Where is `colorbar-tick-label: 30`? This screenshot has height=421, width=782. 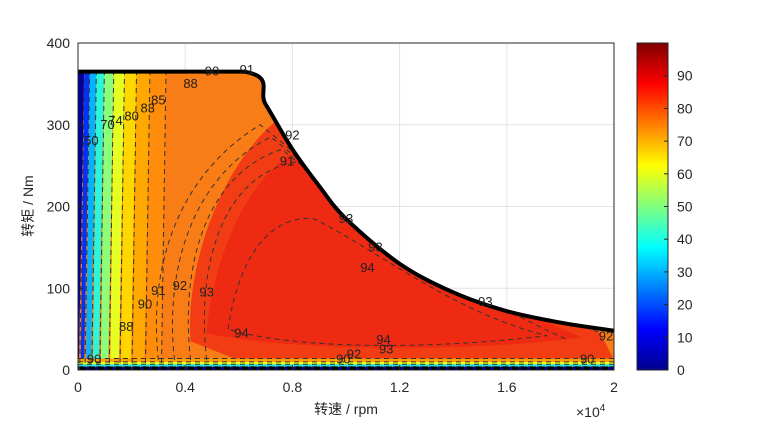
colorbar-tick-label: 30 is located at coordinates (685, 272).